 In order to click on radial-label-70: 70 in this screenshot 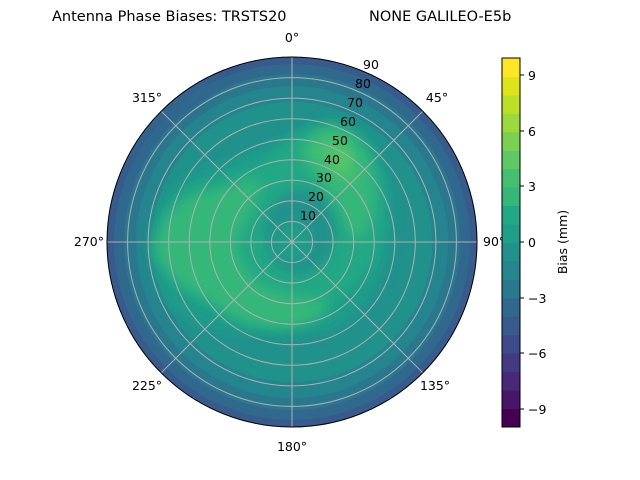, I will do `click(355, 102)`.